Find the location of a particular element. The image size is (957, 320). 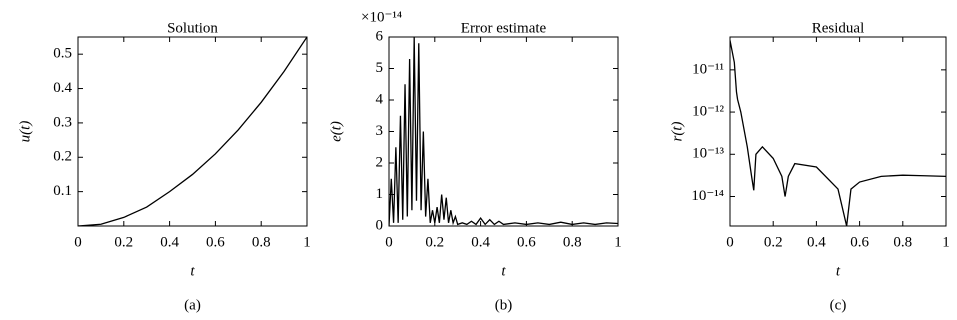

y-tick-label: 6 is located at coordinates (380, 36).